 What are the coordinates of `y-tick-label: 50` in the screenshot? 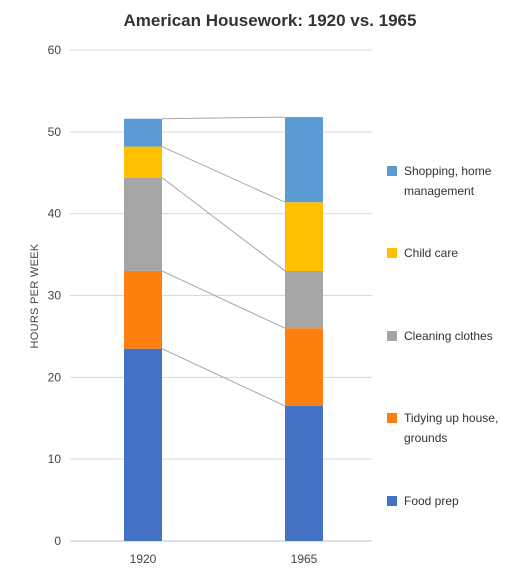 It's located at (55, 132).